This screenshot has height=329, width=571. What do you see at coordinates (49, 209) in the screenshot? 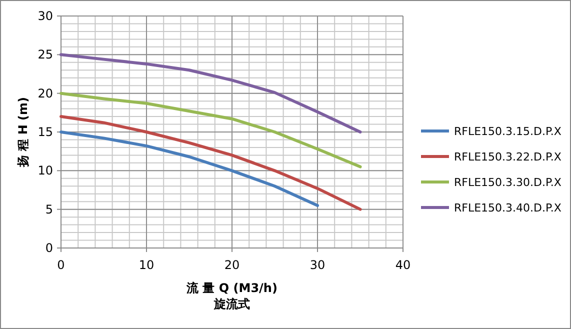
I see `y-tick-label: 5` at bounding box center [49, 209].